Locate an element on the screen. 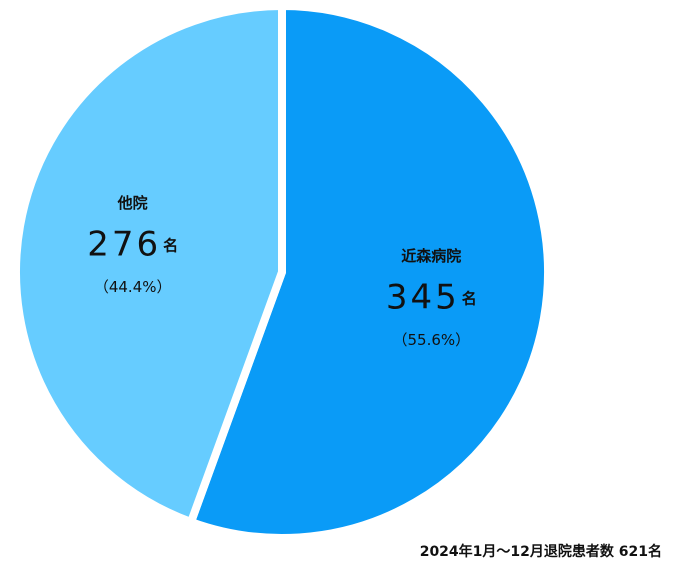  percent-label: （44.4%） is located at coordinates (133, 287).